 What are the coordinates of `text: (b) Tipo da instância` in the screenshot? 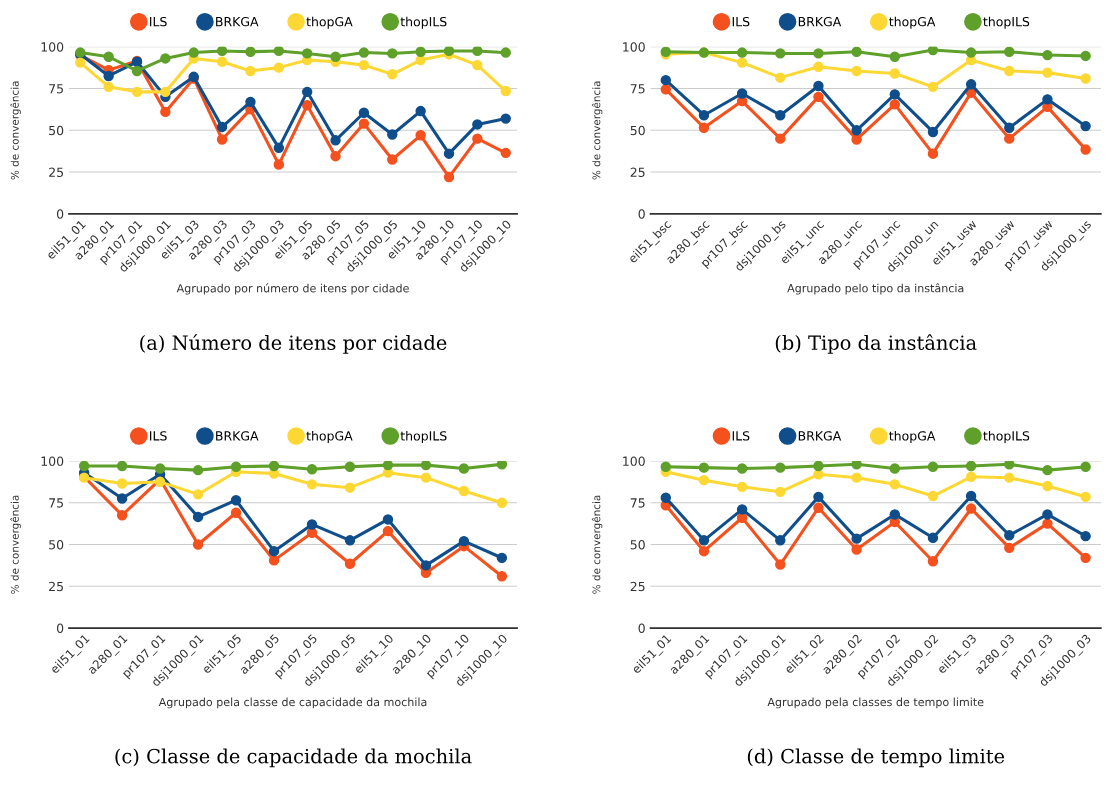 It's located at (876, 344).